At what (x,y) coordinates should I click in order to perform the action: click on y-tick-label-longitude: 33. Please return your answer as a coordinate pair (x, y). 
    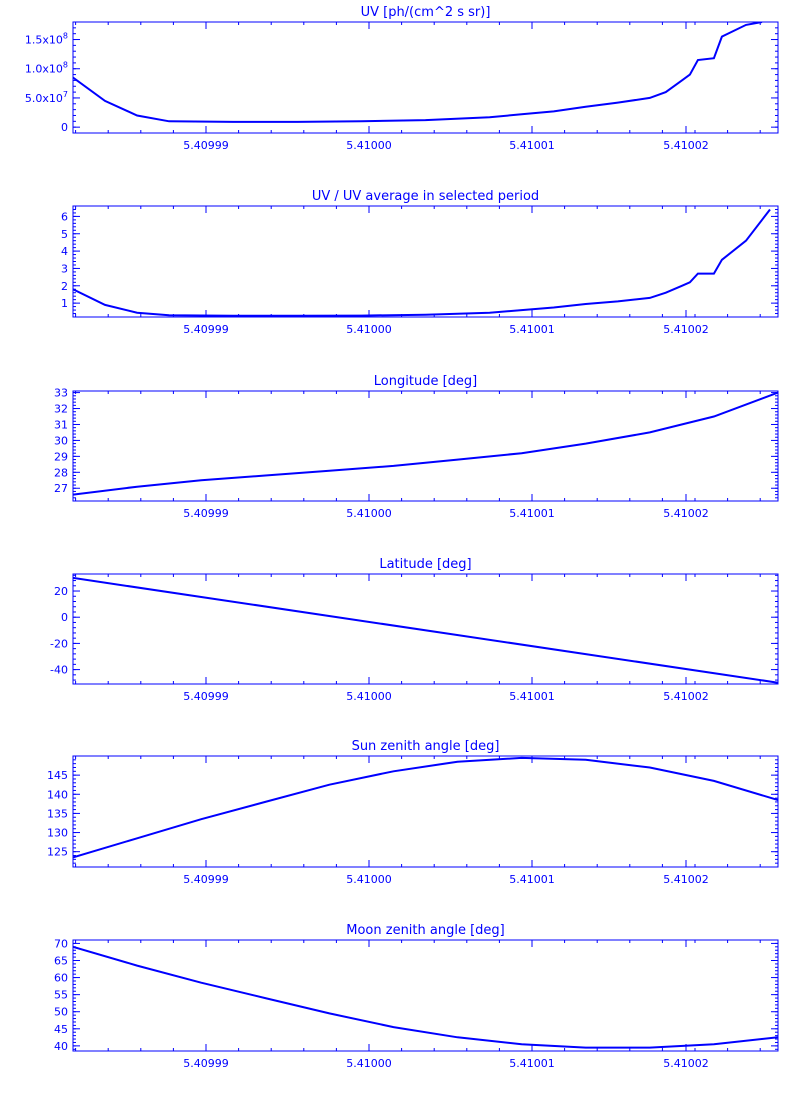
    Looking at the image, I should click on (61, 393).